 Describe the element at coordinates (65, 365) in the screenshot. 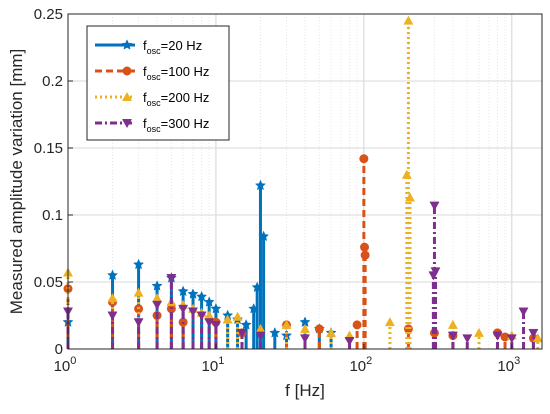

I see `x-tick-label: 10⁰` at that location.